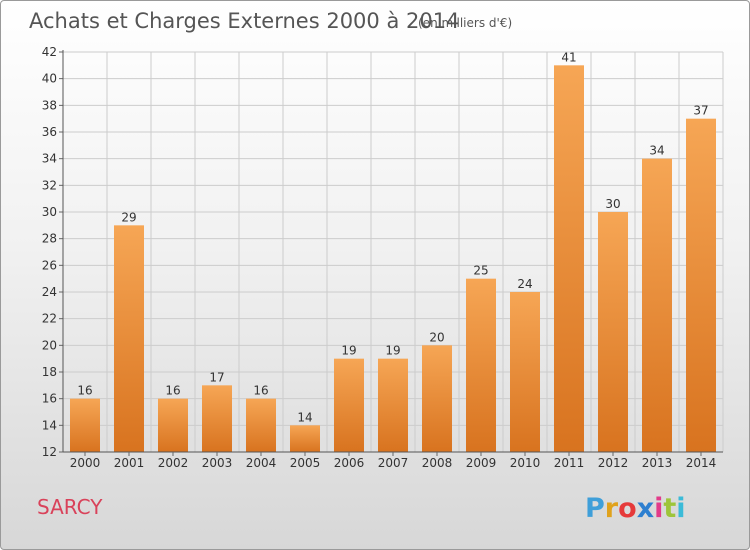  Describe the element at coordinates (84, 391) in the screenshot. I see `value-label-2000: 16` at that location.